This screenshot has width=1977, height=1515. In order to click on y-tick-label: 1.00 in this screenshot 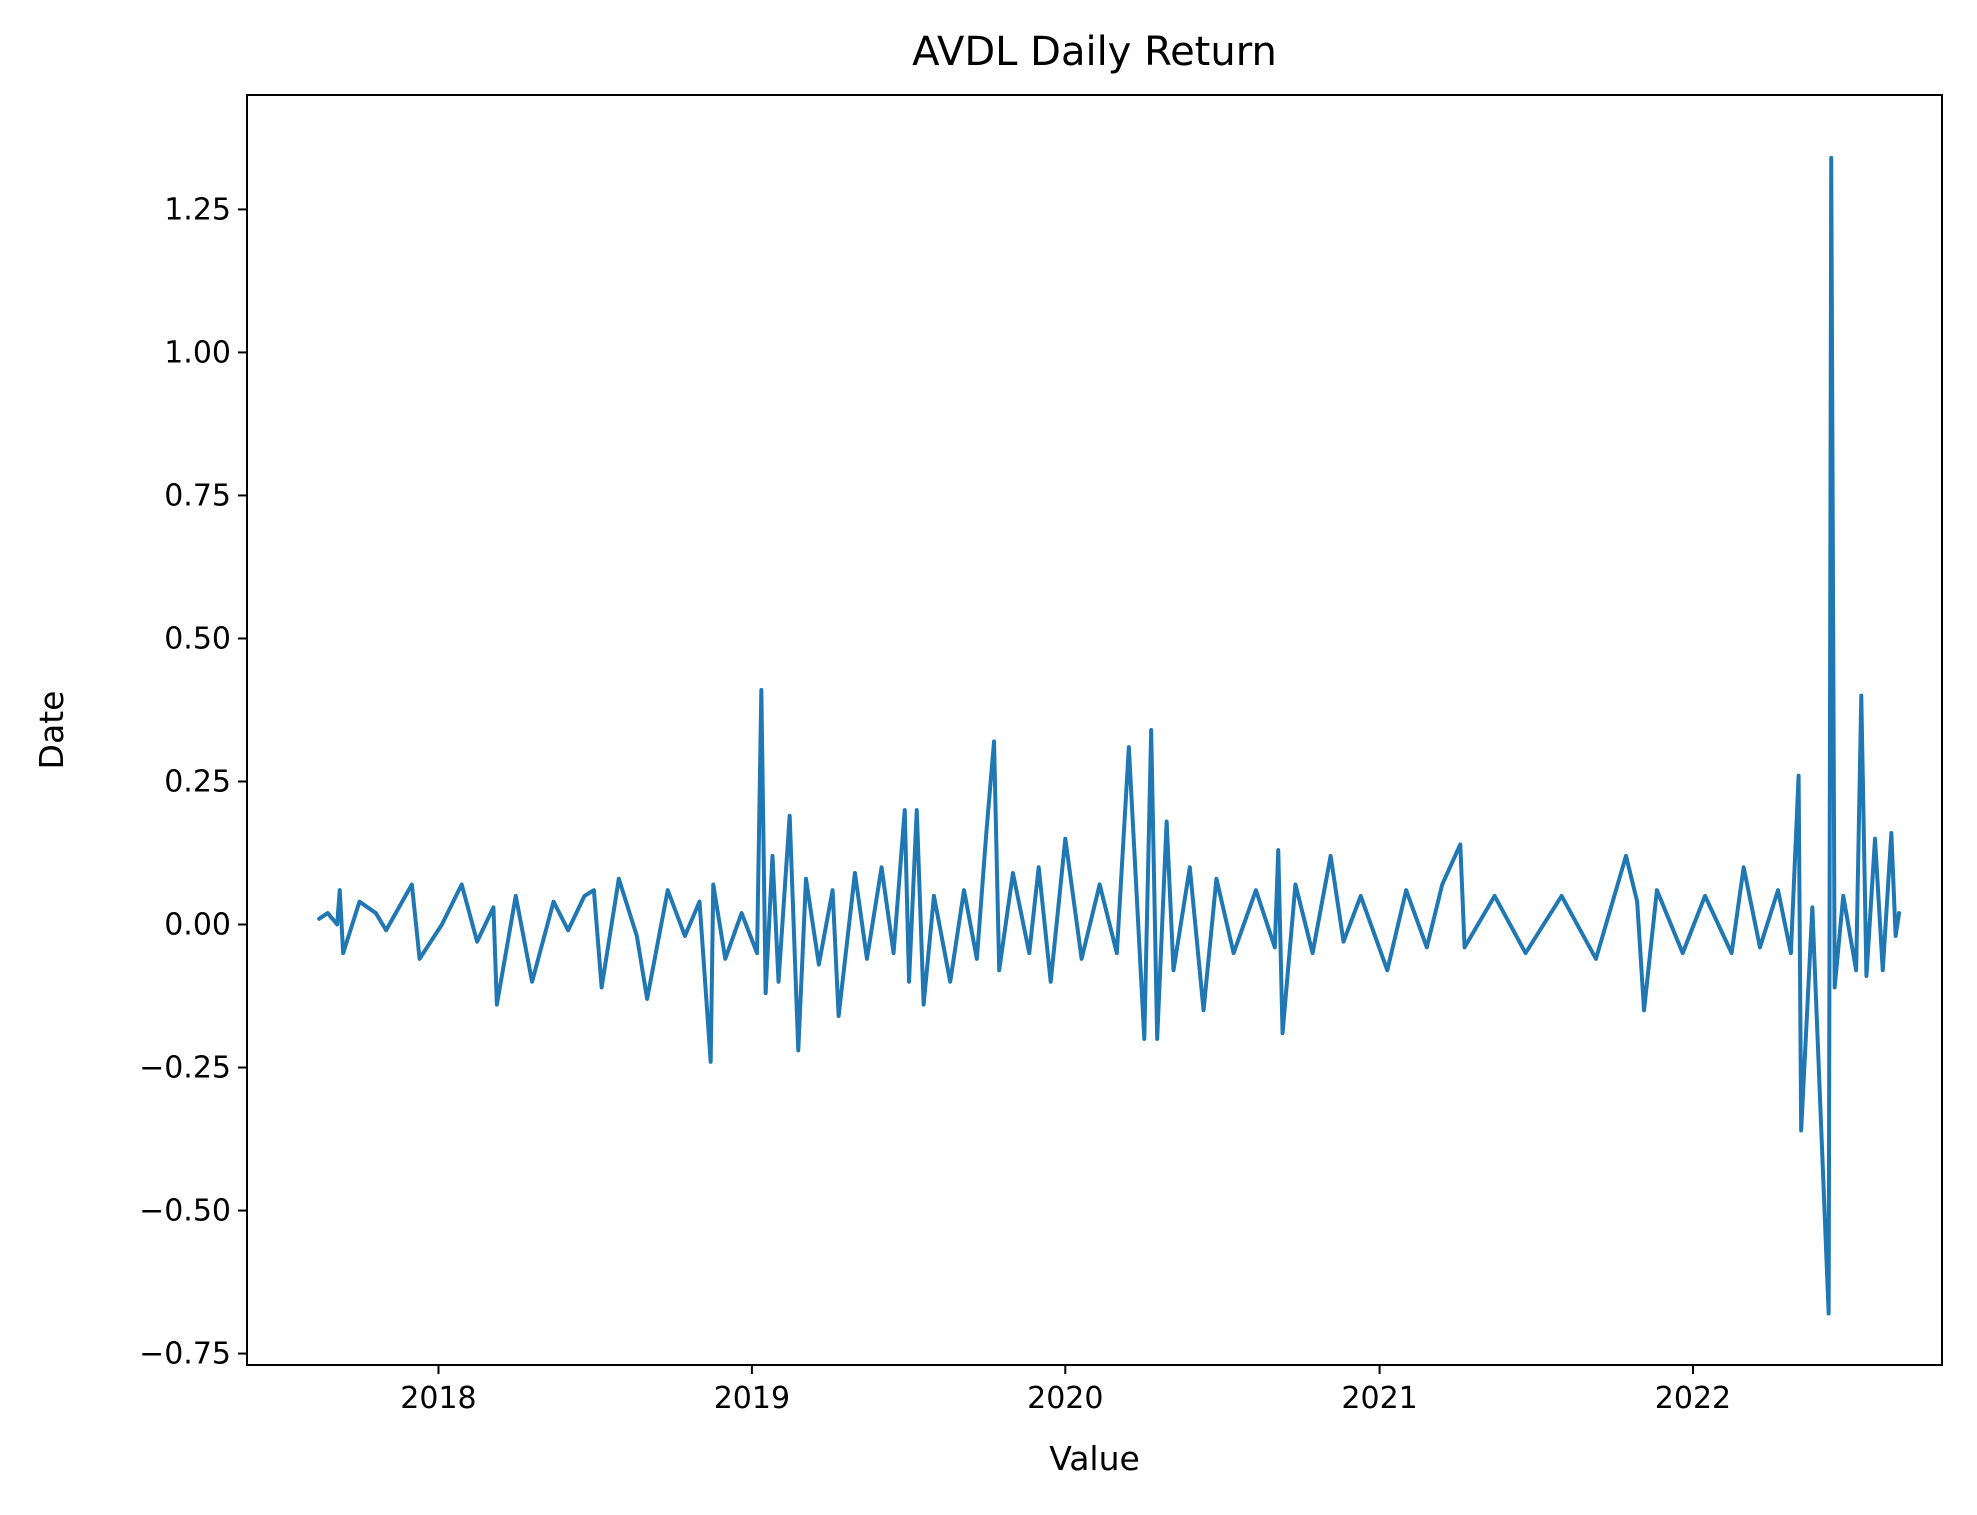, I will do `click(197, 352)`.